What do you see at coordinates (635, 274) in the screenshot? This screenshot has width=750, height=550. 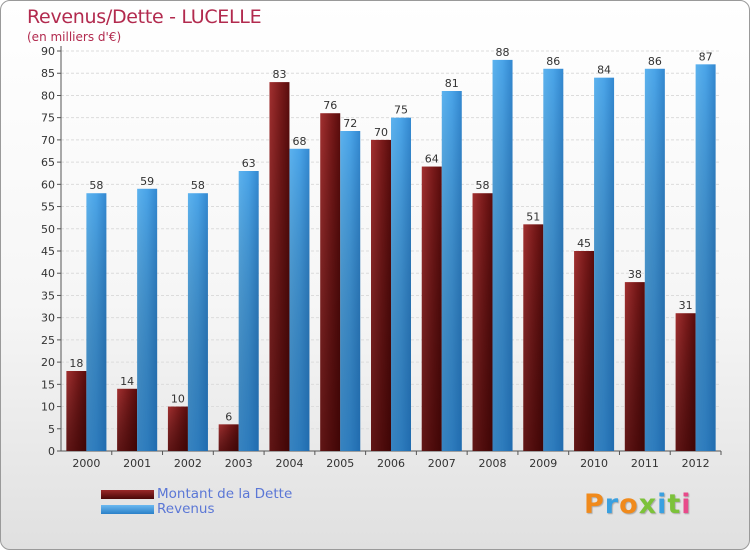 I see `data-label: 38` at bounding box center [635, 274].